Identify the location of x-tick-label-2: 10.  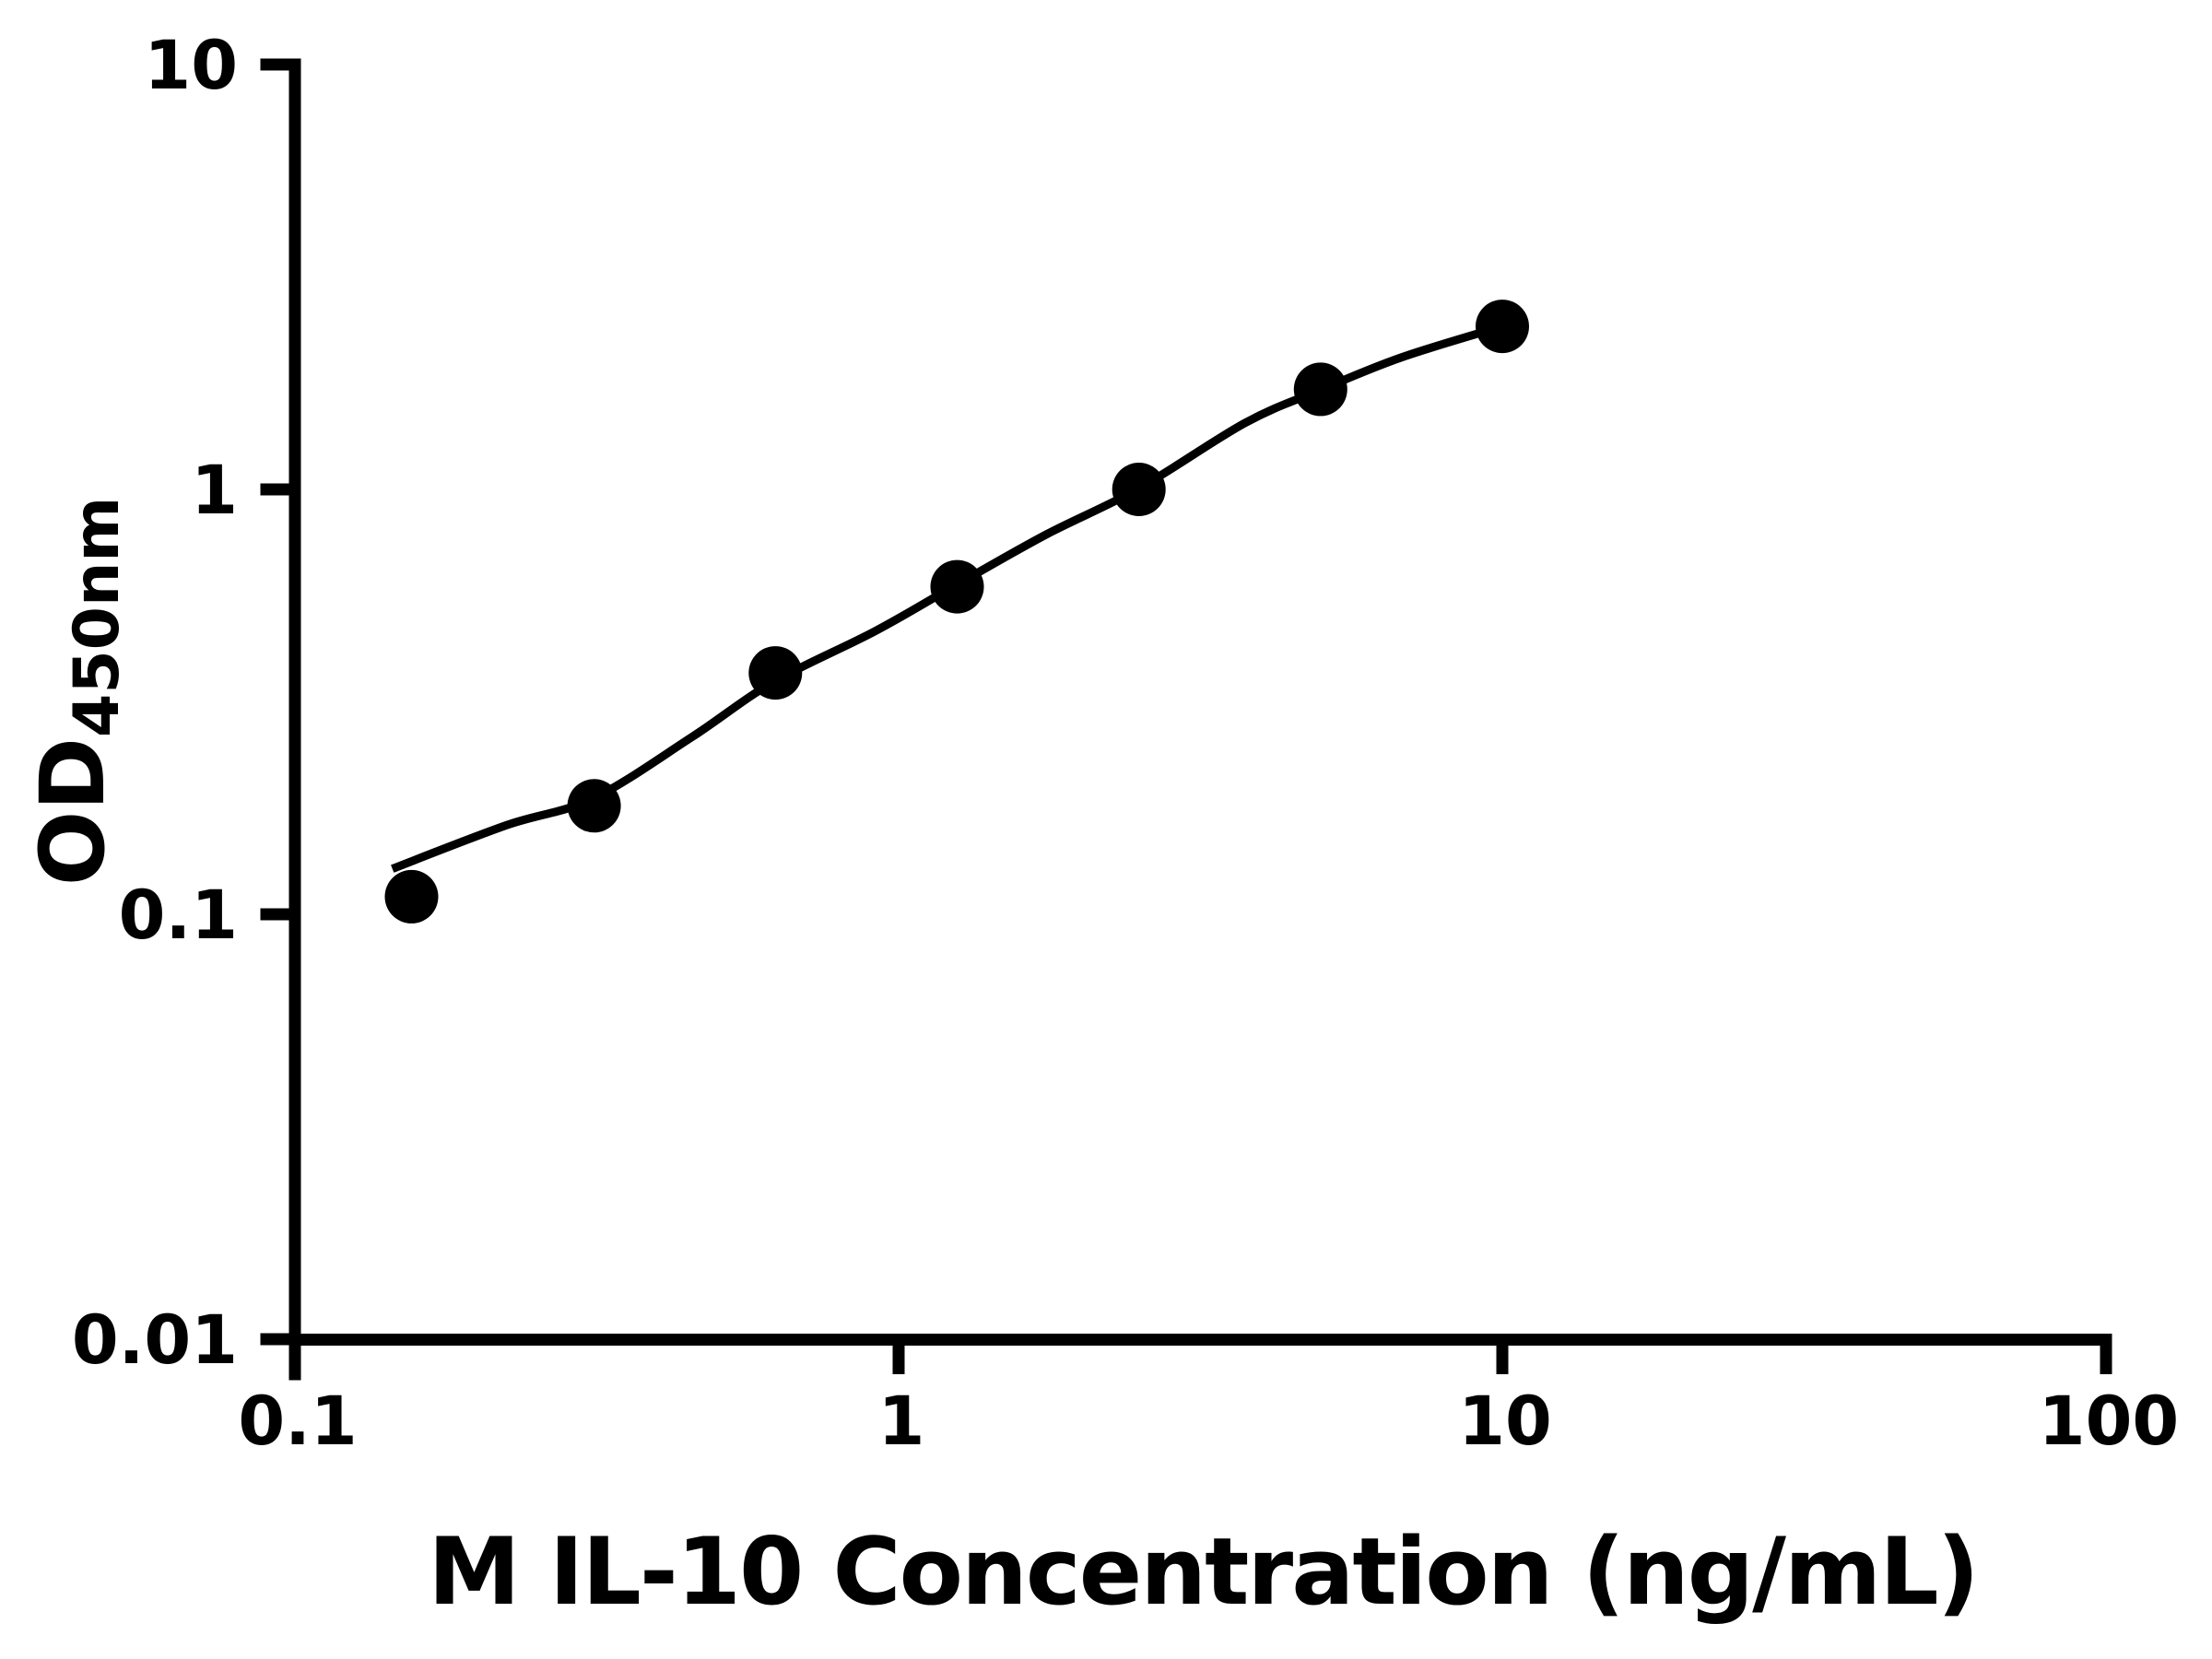
(1505, 1421).